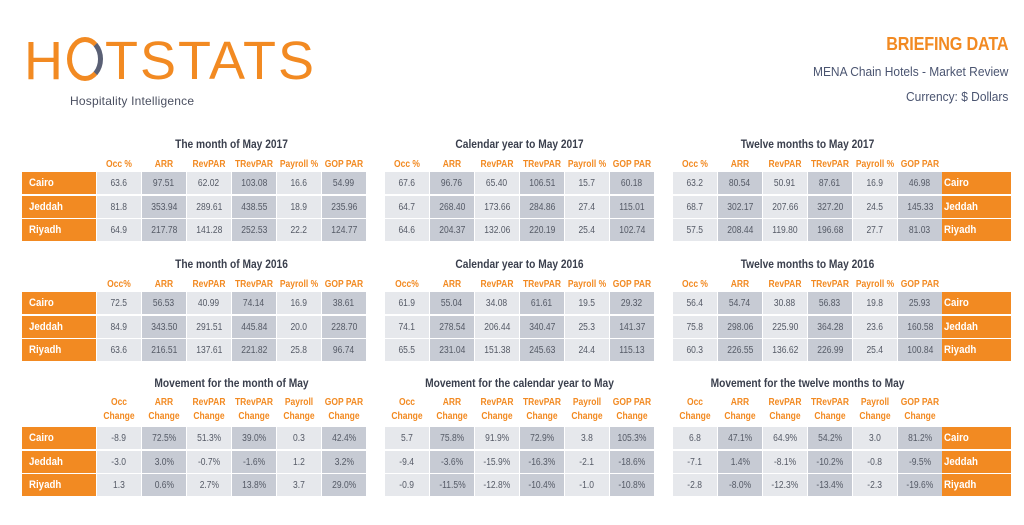  What do you see at coordinates (695, 230) in the screenshot?
I see `table-cell: 57.5` at bounding box center [695, 230].